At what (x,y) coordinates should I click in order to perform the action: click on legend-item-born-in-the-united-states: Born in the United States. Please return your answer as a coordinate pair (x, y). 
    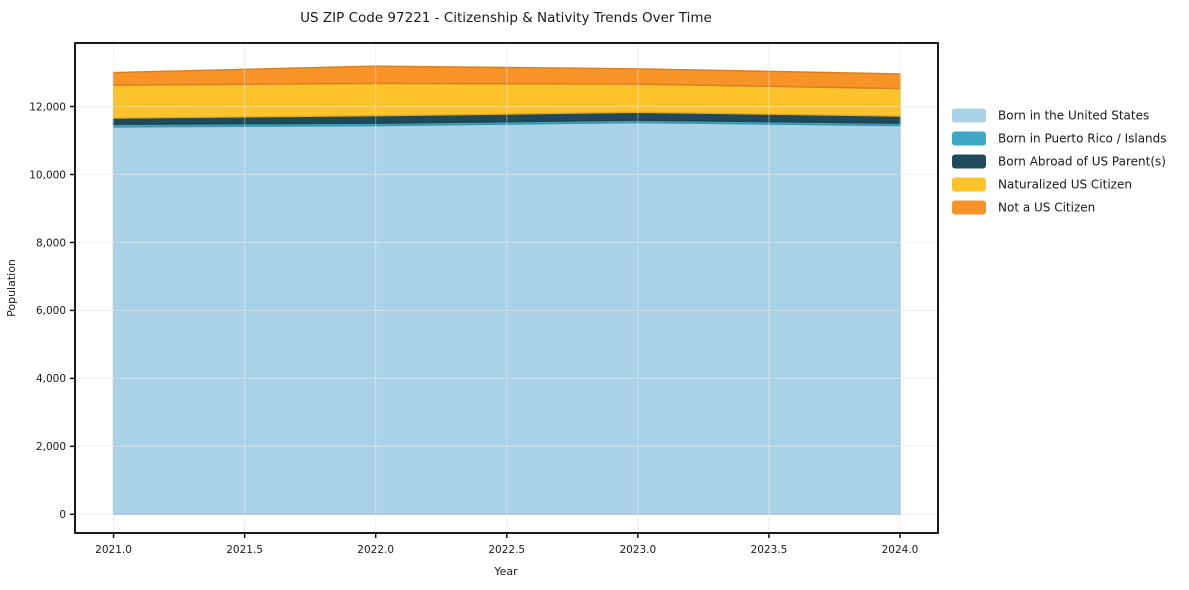
    Looking at the image, I should click on (1050, 115).